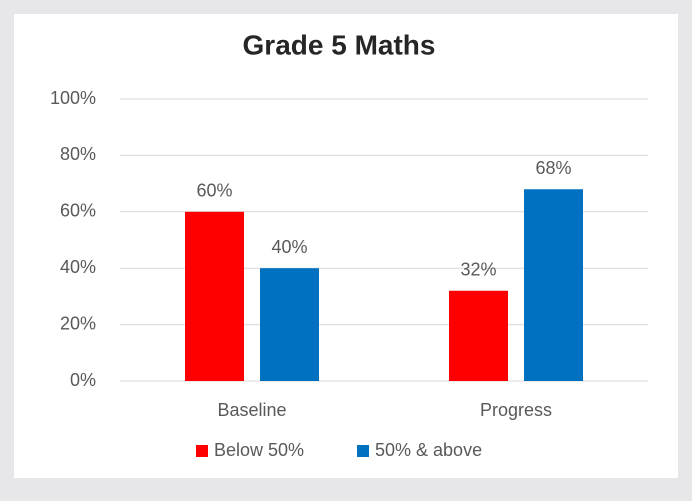 The width and height of the screenshot is (692, 501). I want to click on y-tick-label: 60%, so click(78, 211).